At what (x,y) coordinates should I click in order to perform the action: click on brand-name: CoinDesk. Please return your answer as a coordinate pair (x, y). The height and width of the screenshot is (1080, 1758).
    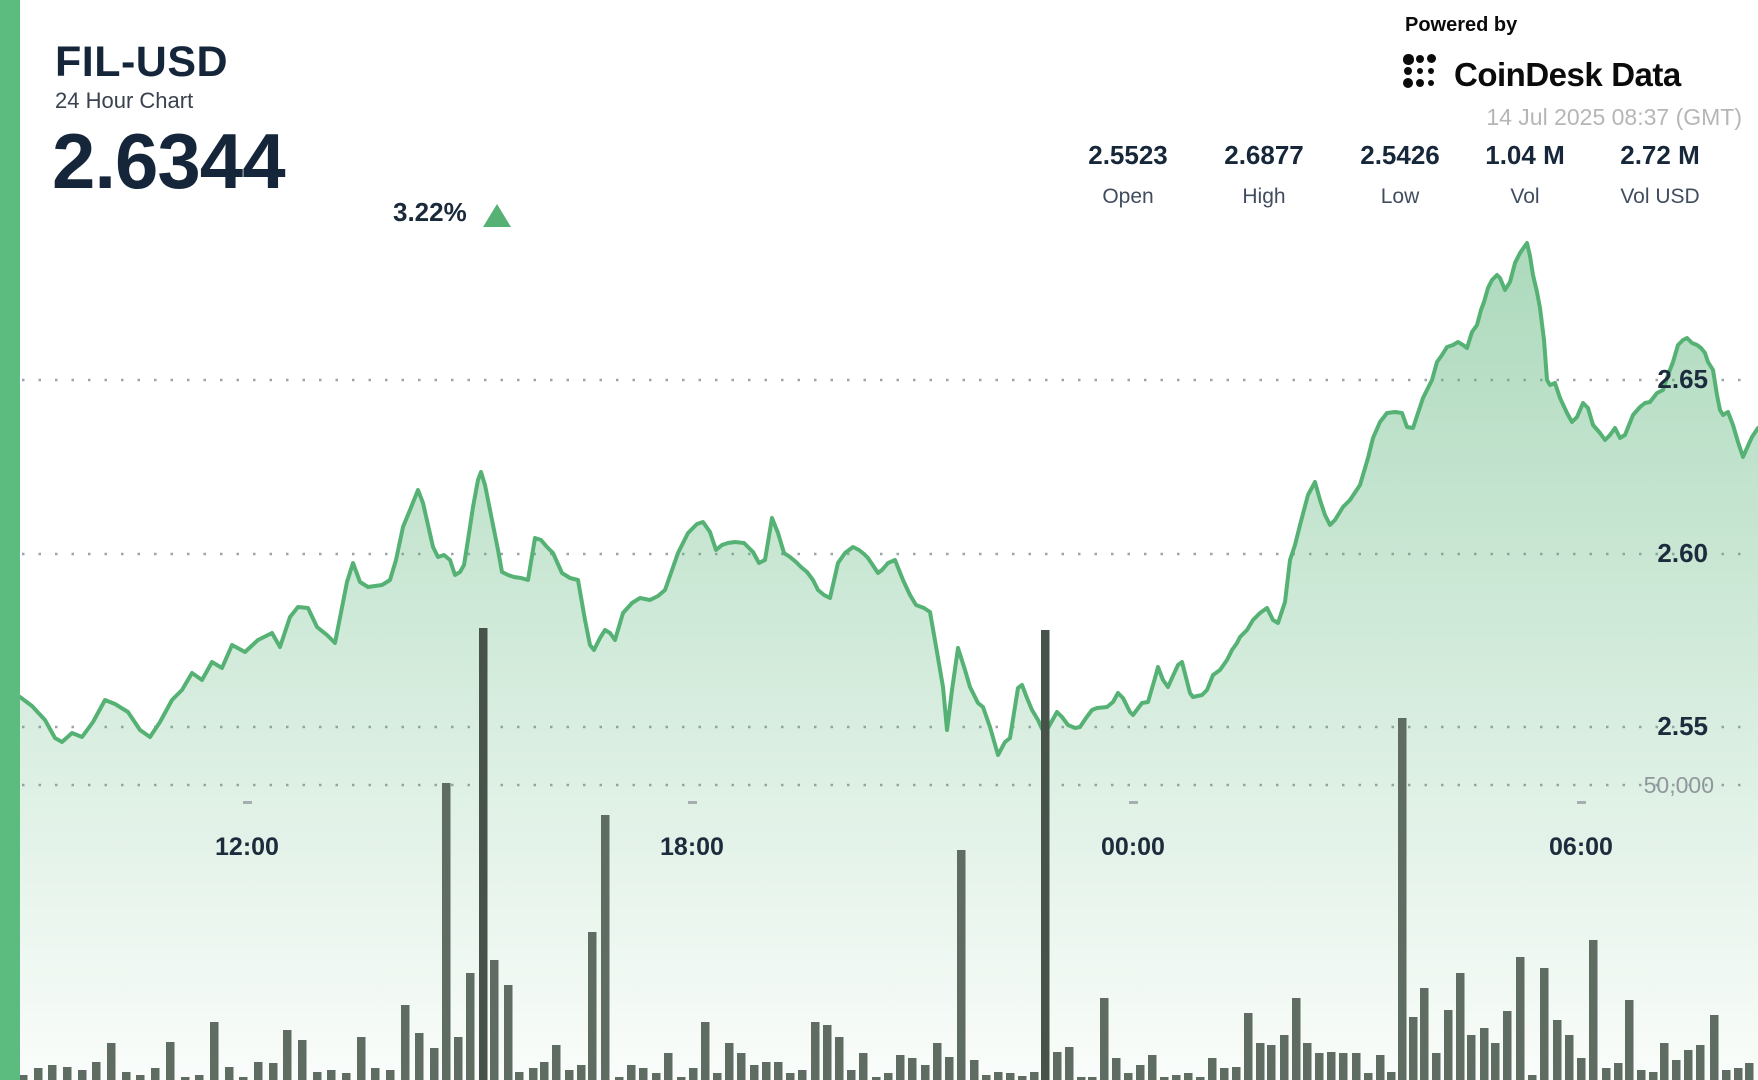
    Looking at the image, I should click on (1528, 74).